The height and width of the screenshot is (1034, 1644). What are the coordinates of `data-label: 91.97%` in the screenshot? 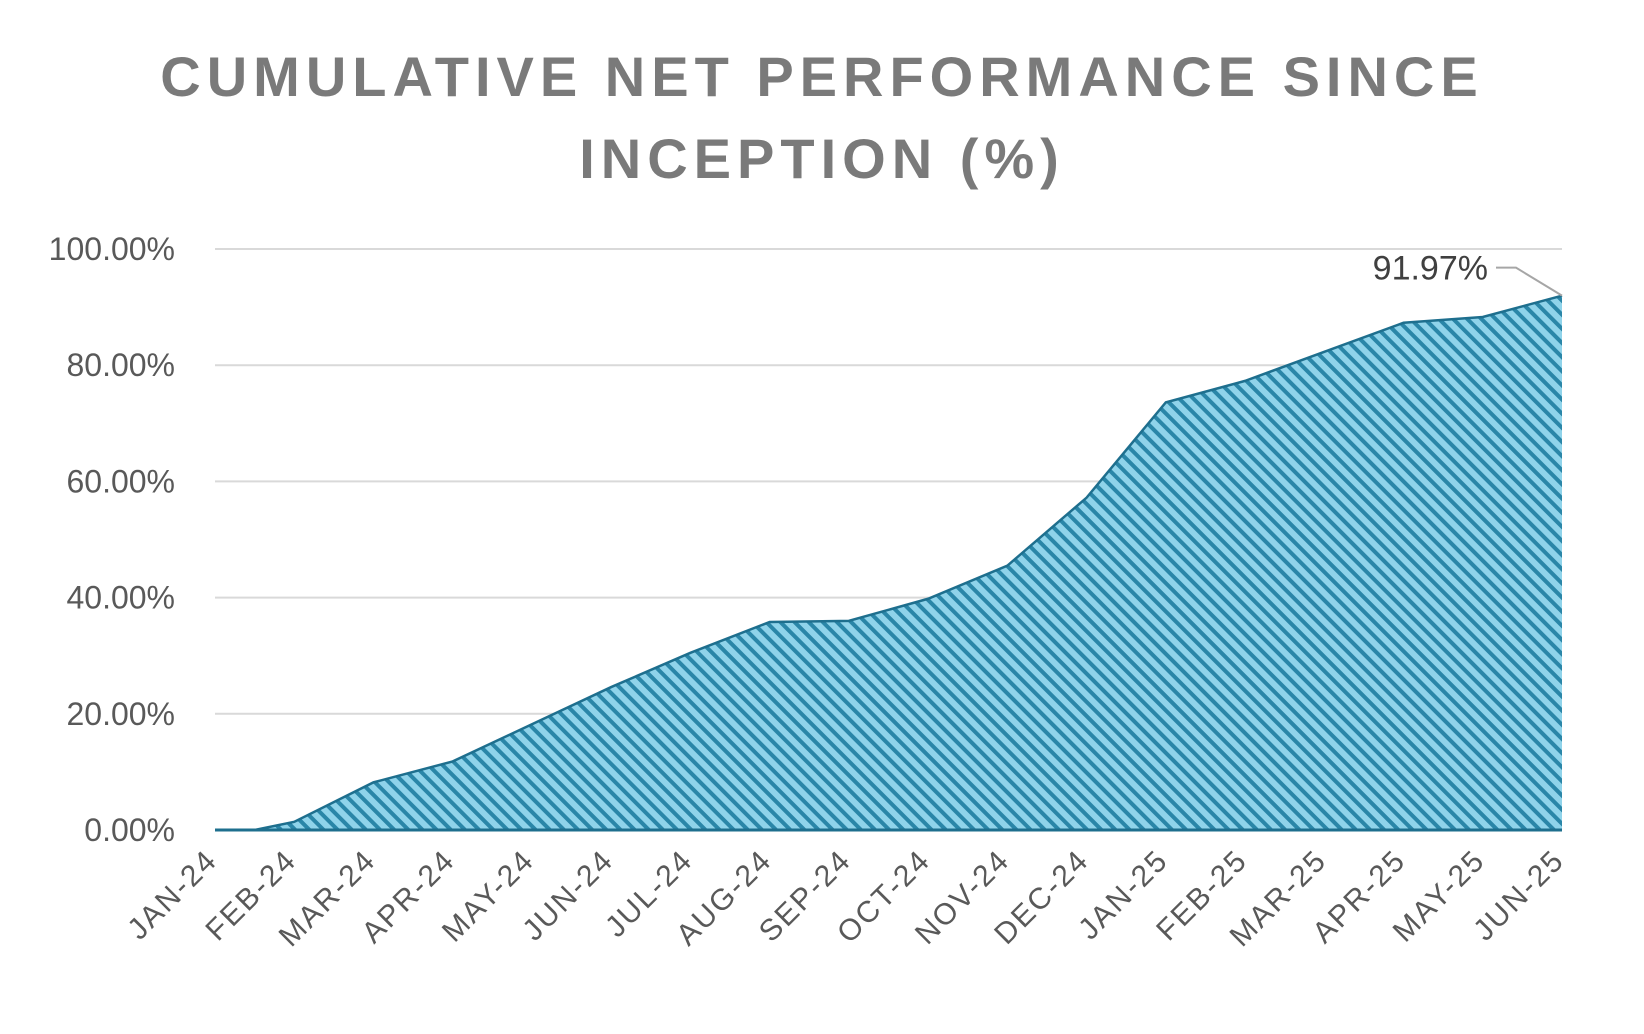 It's located at (1430, 269).